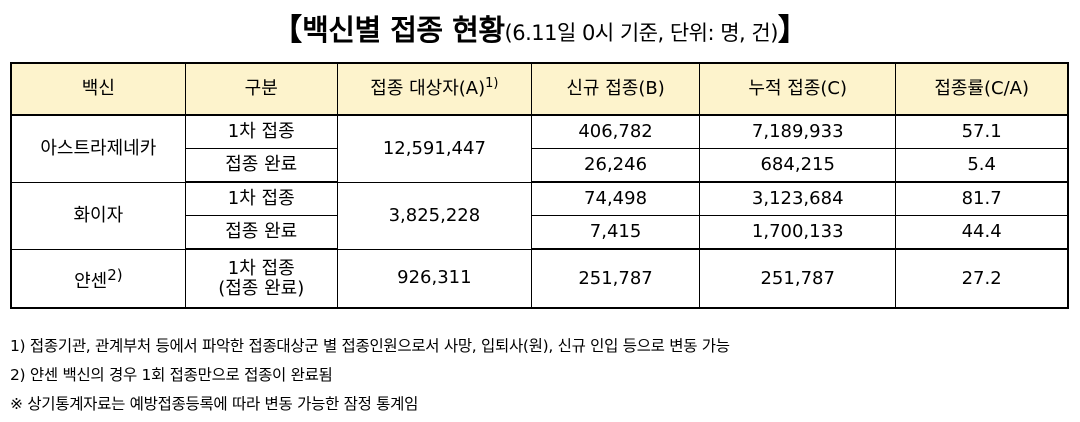  What do you see at coordinates (434, 215) in the screenshot?
I see `target-count: 3,825,228` at bounding box center [434, 215].